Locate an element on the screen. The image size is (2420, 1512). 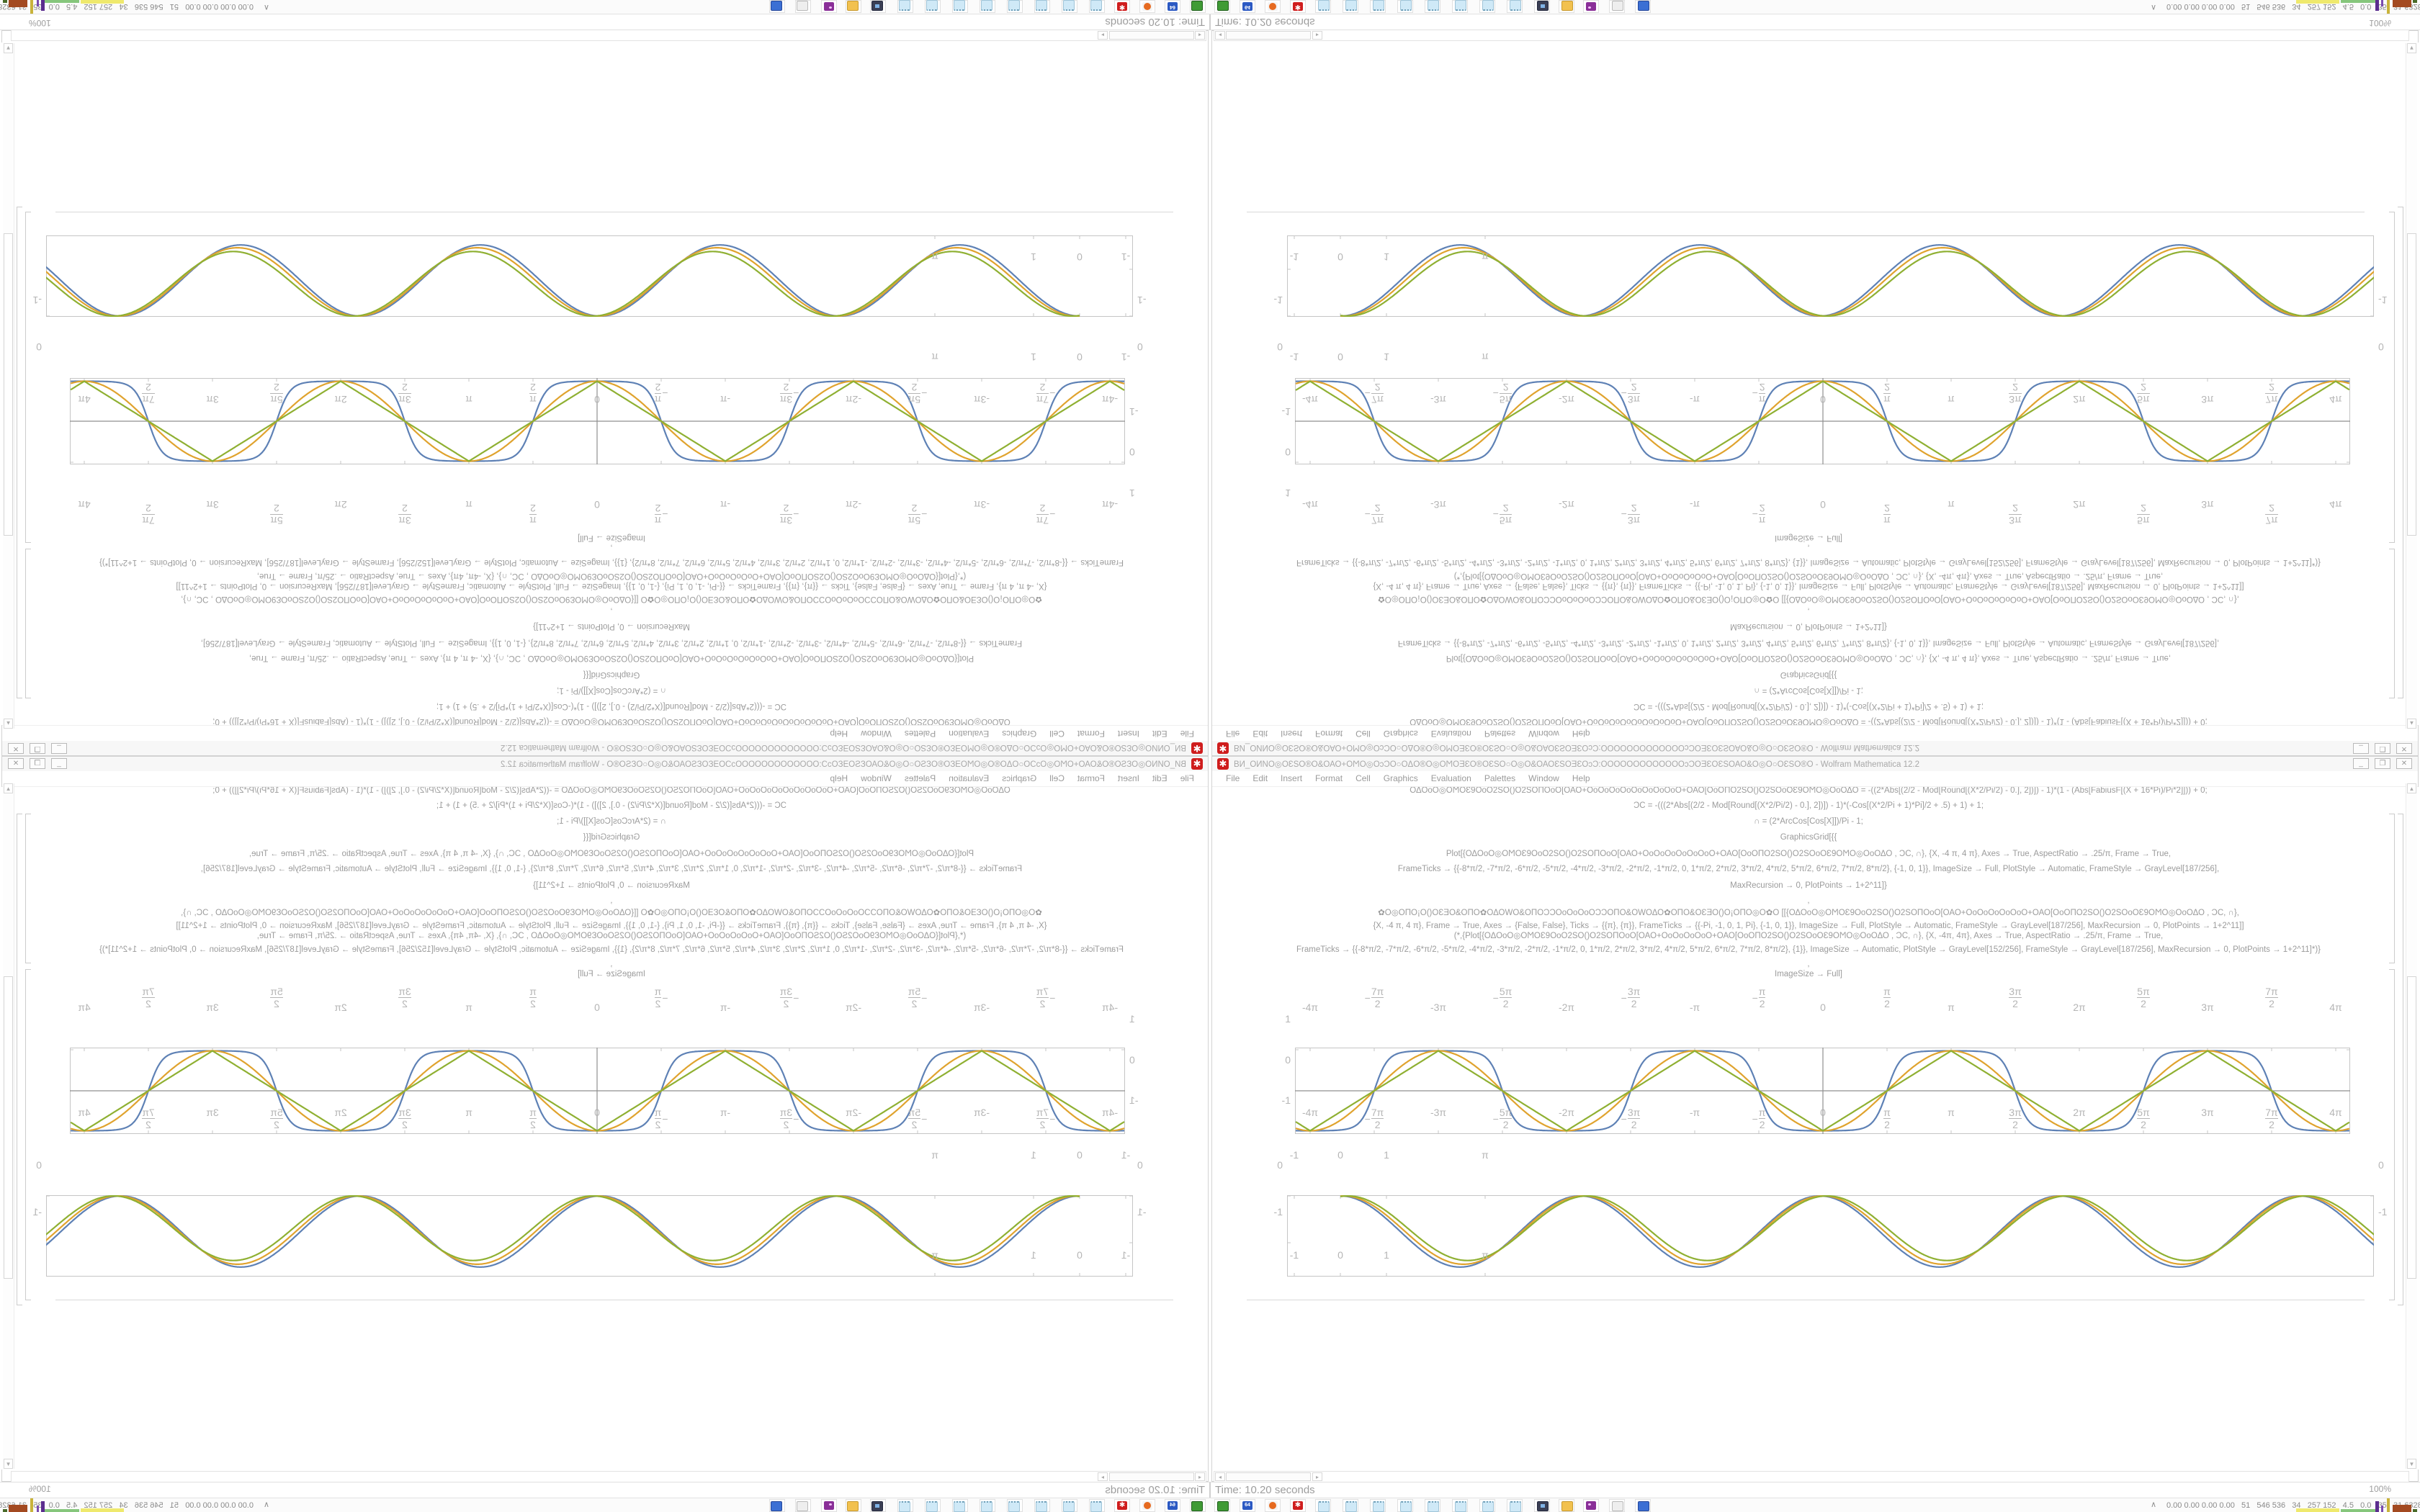
floppy-64-icon: 64 is located at coordinates (1172, 6).